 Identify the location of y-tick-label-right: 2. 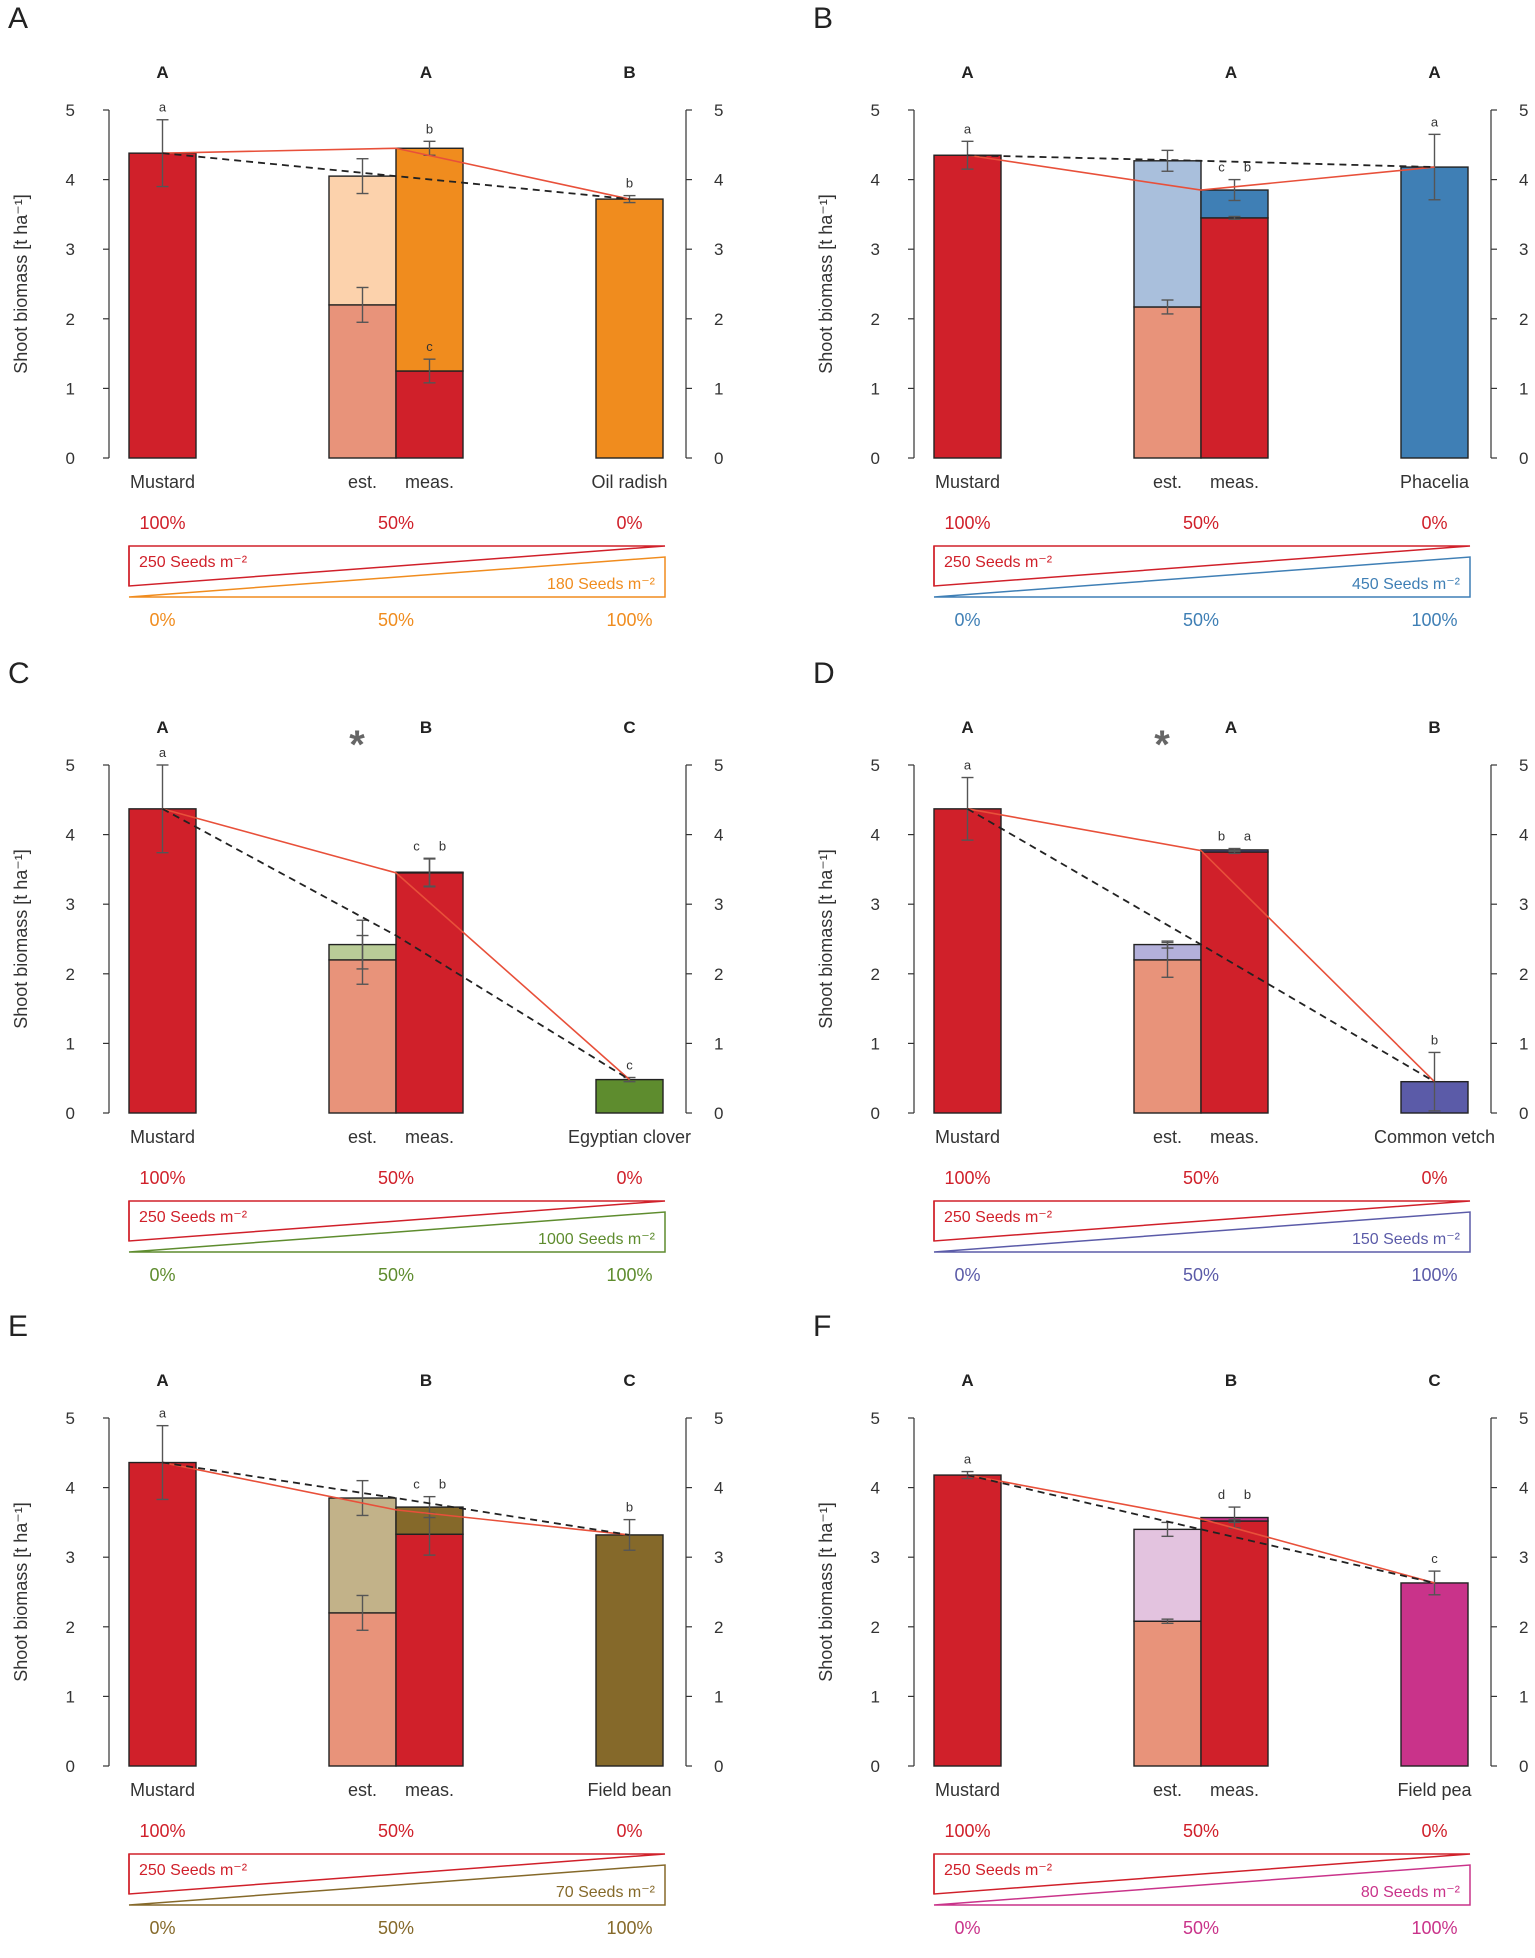
(1523, 319).